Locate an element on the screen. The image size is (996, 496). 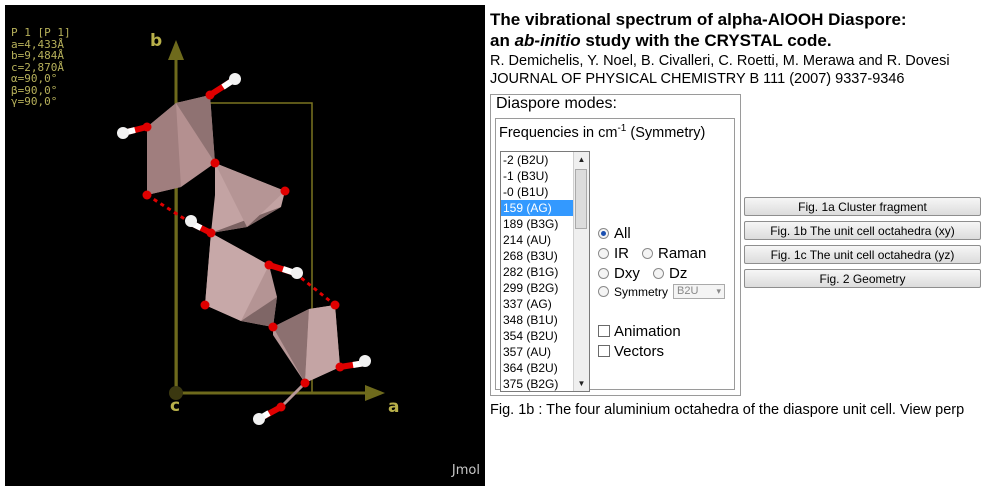
title-emphasis: ab-initio is located at coordinates (547, 40).